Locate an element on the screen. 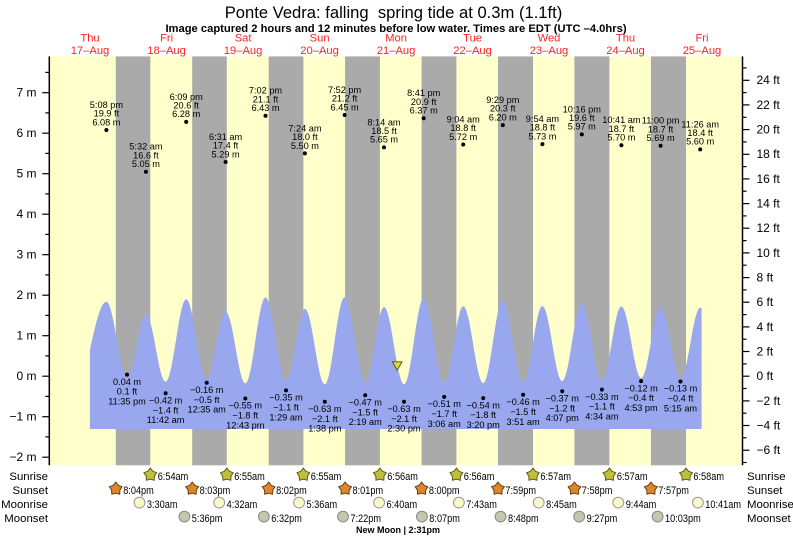 The image size is (793, 544). svg-text: 5.70 m is located at coordinates (621, 138).